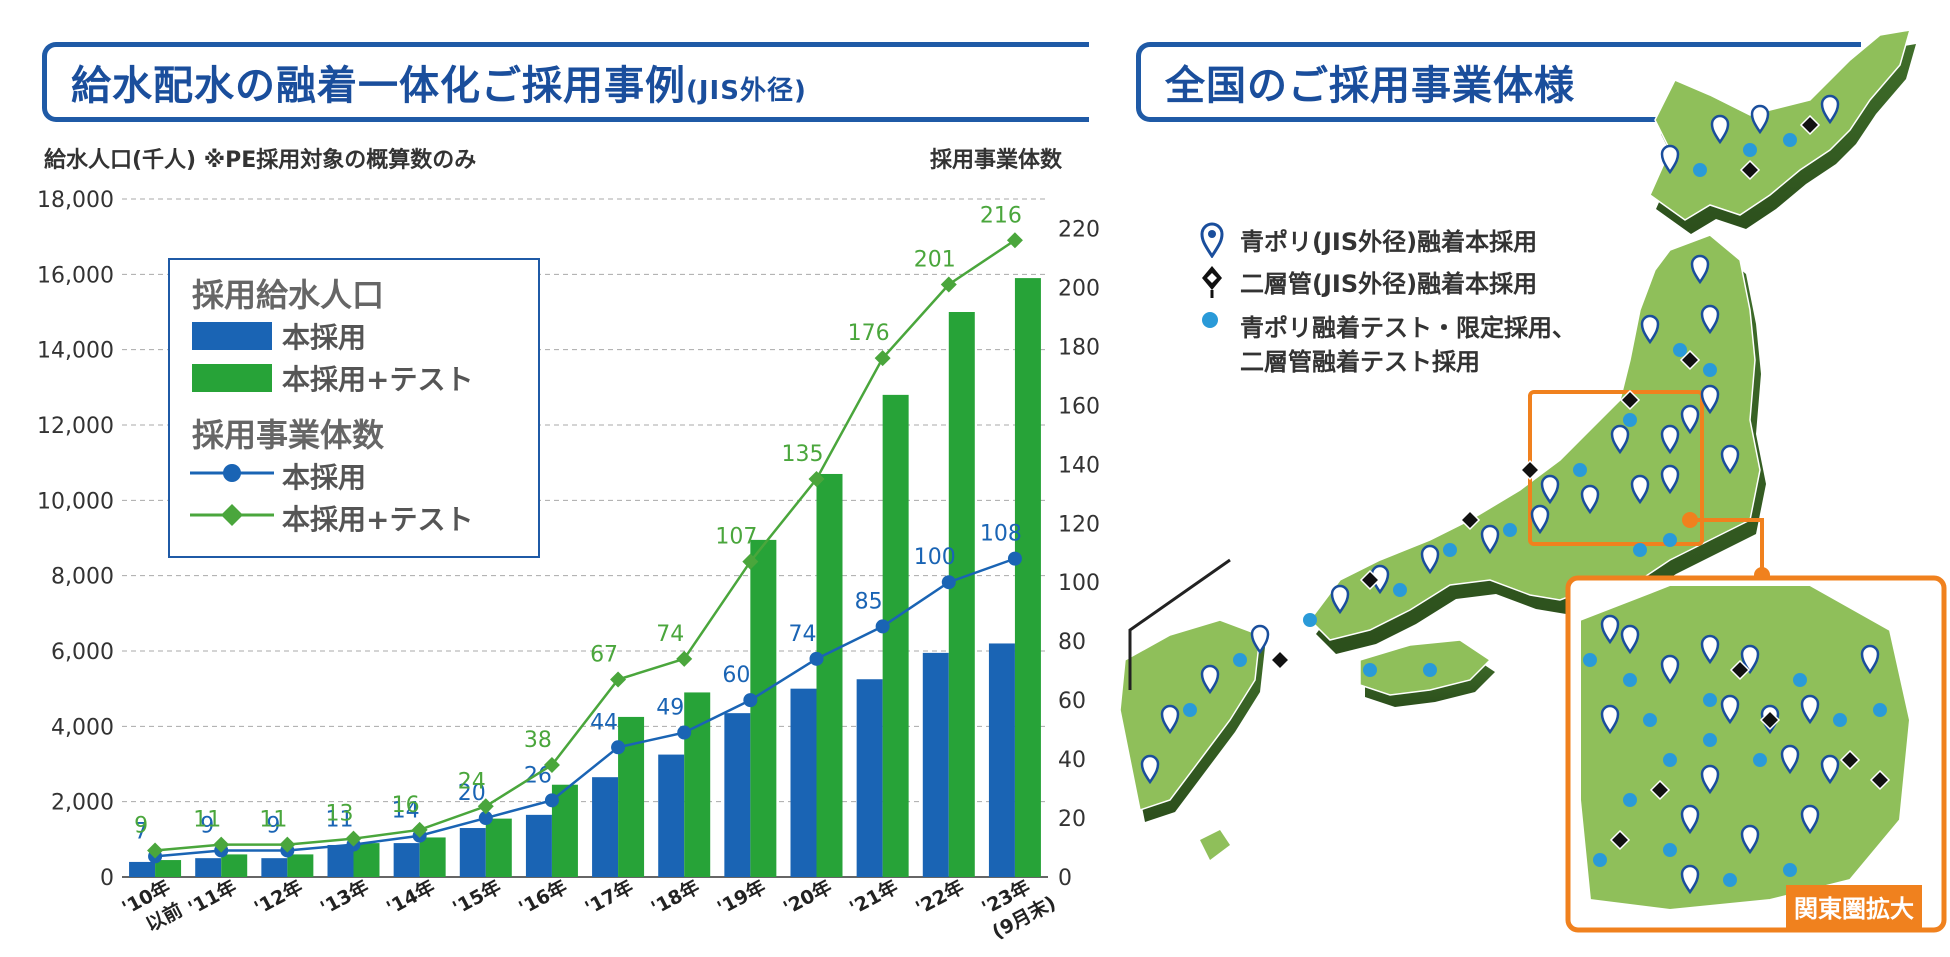 The image size is (1950, 957). I want to click on y-right-tick-label: 0, so click(1065, 878).